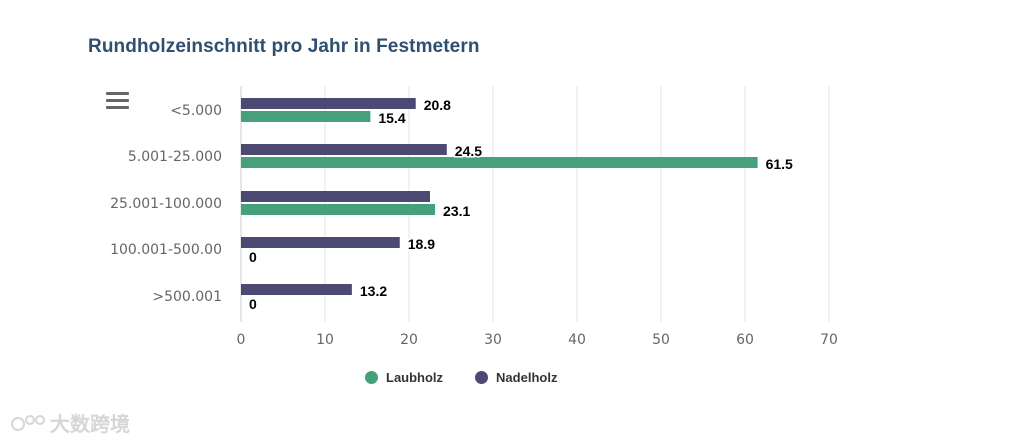  Describe the element at coordinates (373, 291) in the screenshot. I see `data-label: 13.2` at that location.